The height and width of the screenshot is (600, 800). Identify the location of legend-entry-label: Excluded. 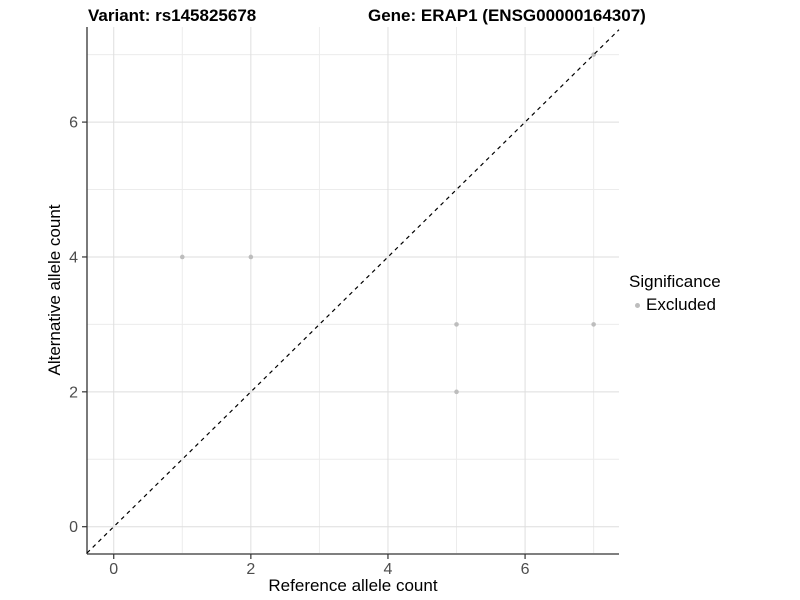
(681, 304).